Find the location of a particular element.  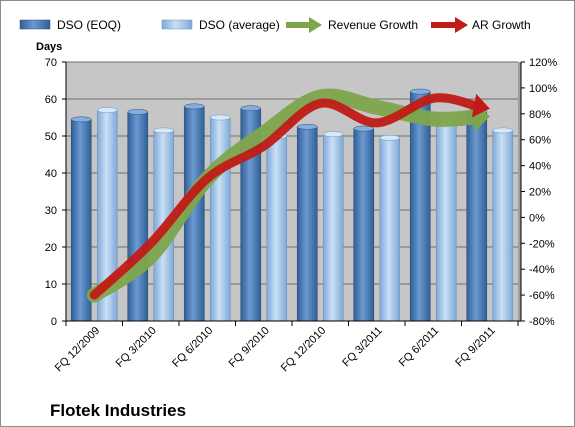

y2-axis-ticks: -80% -60% -40% -20% 0% 20% 40% 60% 80% 100% 120% is located at coordinates (539, 192).